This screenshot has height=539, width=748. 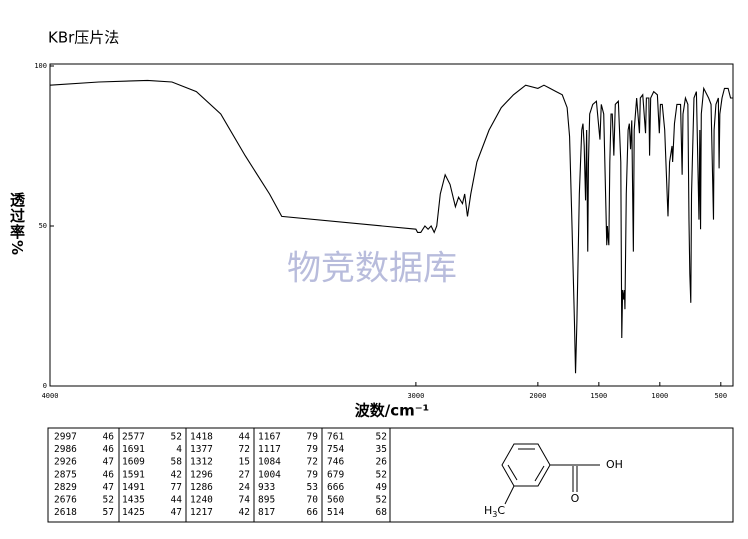 I want to click on peak-transmittance: 68, so click(x=382, y=512).